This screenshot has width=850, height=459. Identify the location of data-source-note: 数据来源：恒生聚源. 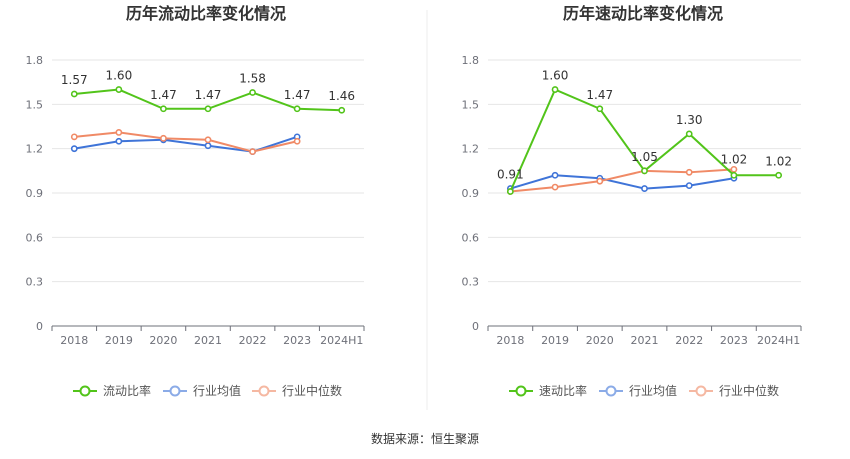
(425, 438).